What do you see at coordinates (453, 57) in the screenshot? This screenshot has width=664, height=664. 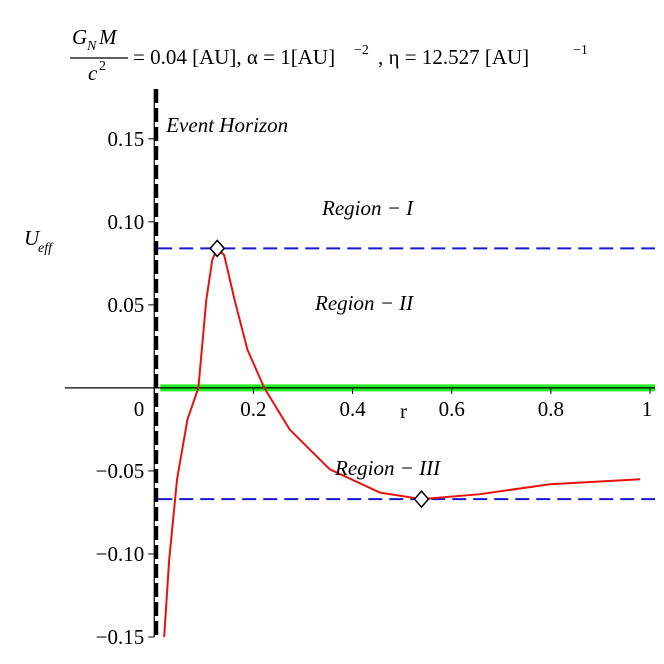 I see `title-part: , η = 12.527 [AU]` at bounding box center [453, 57].